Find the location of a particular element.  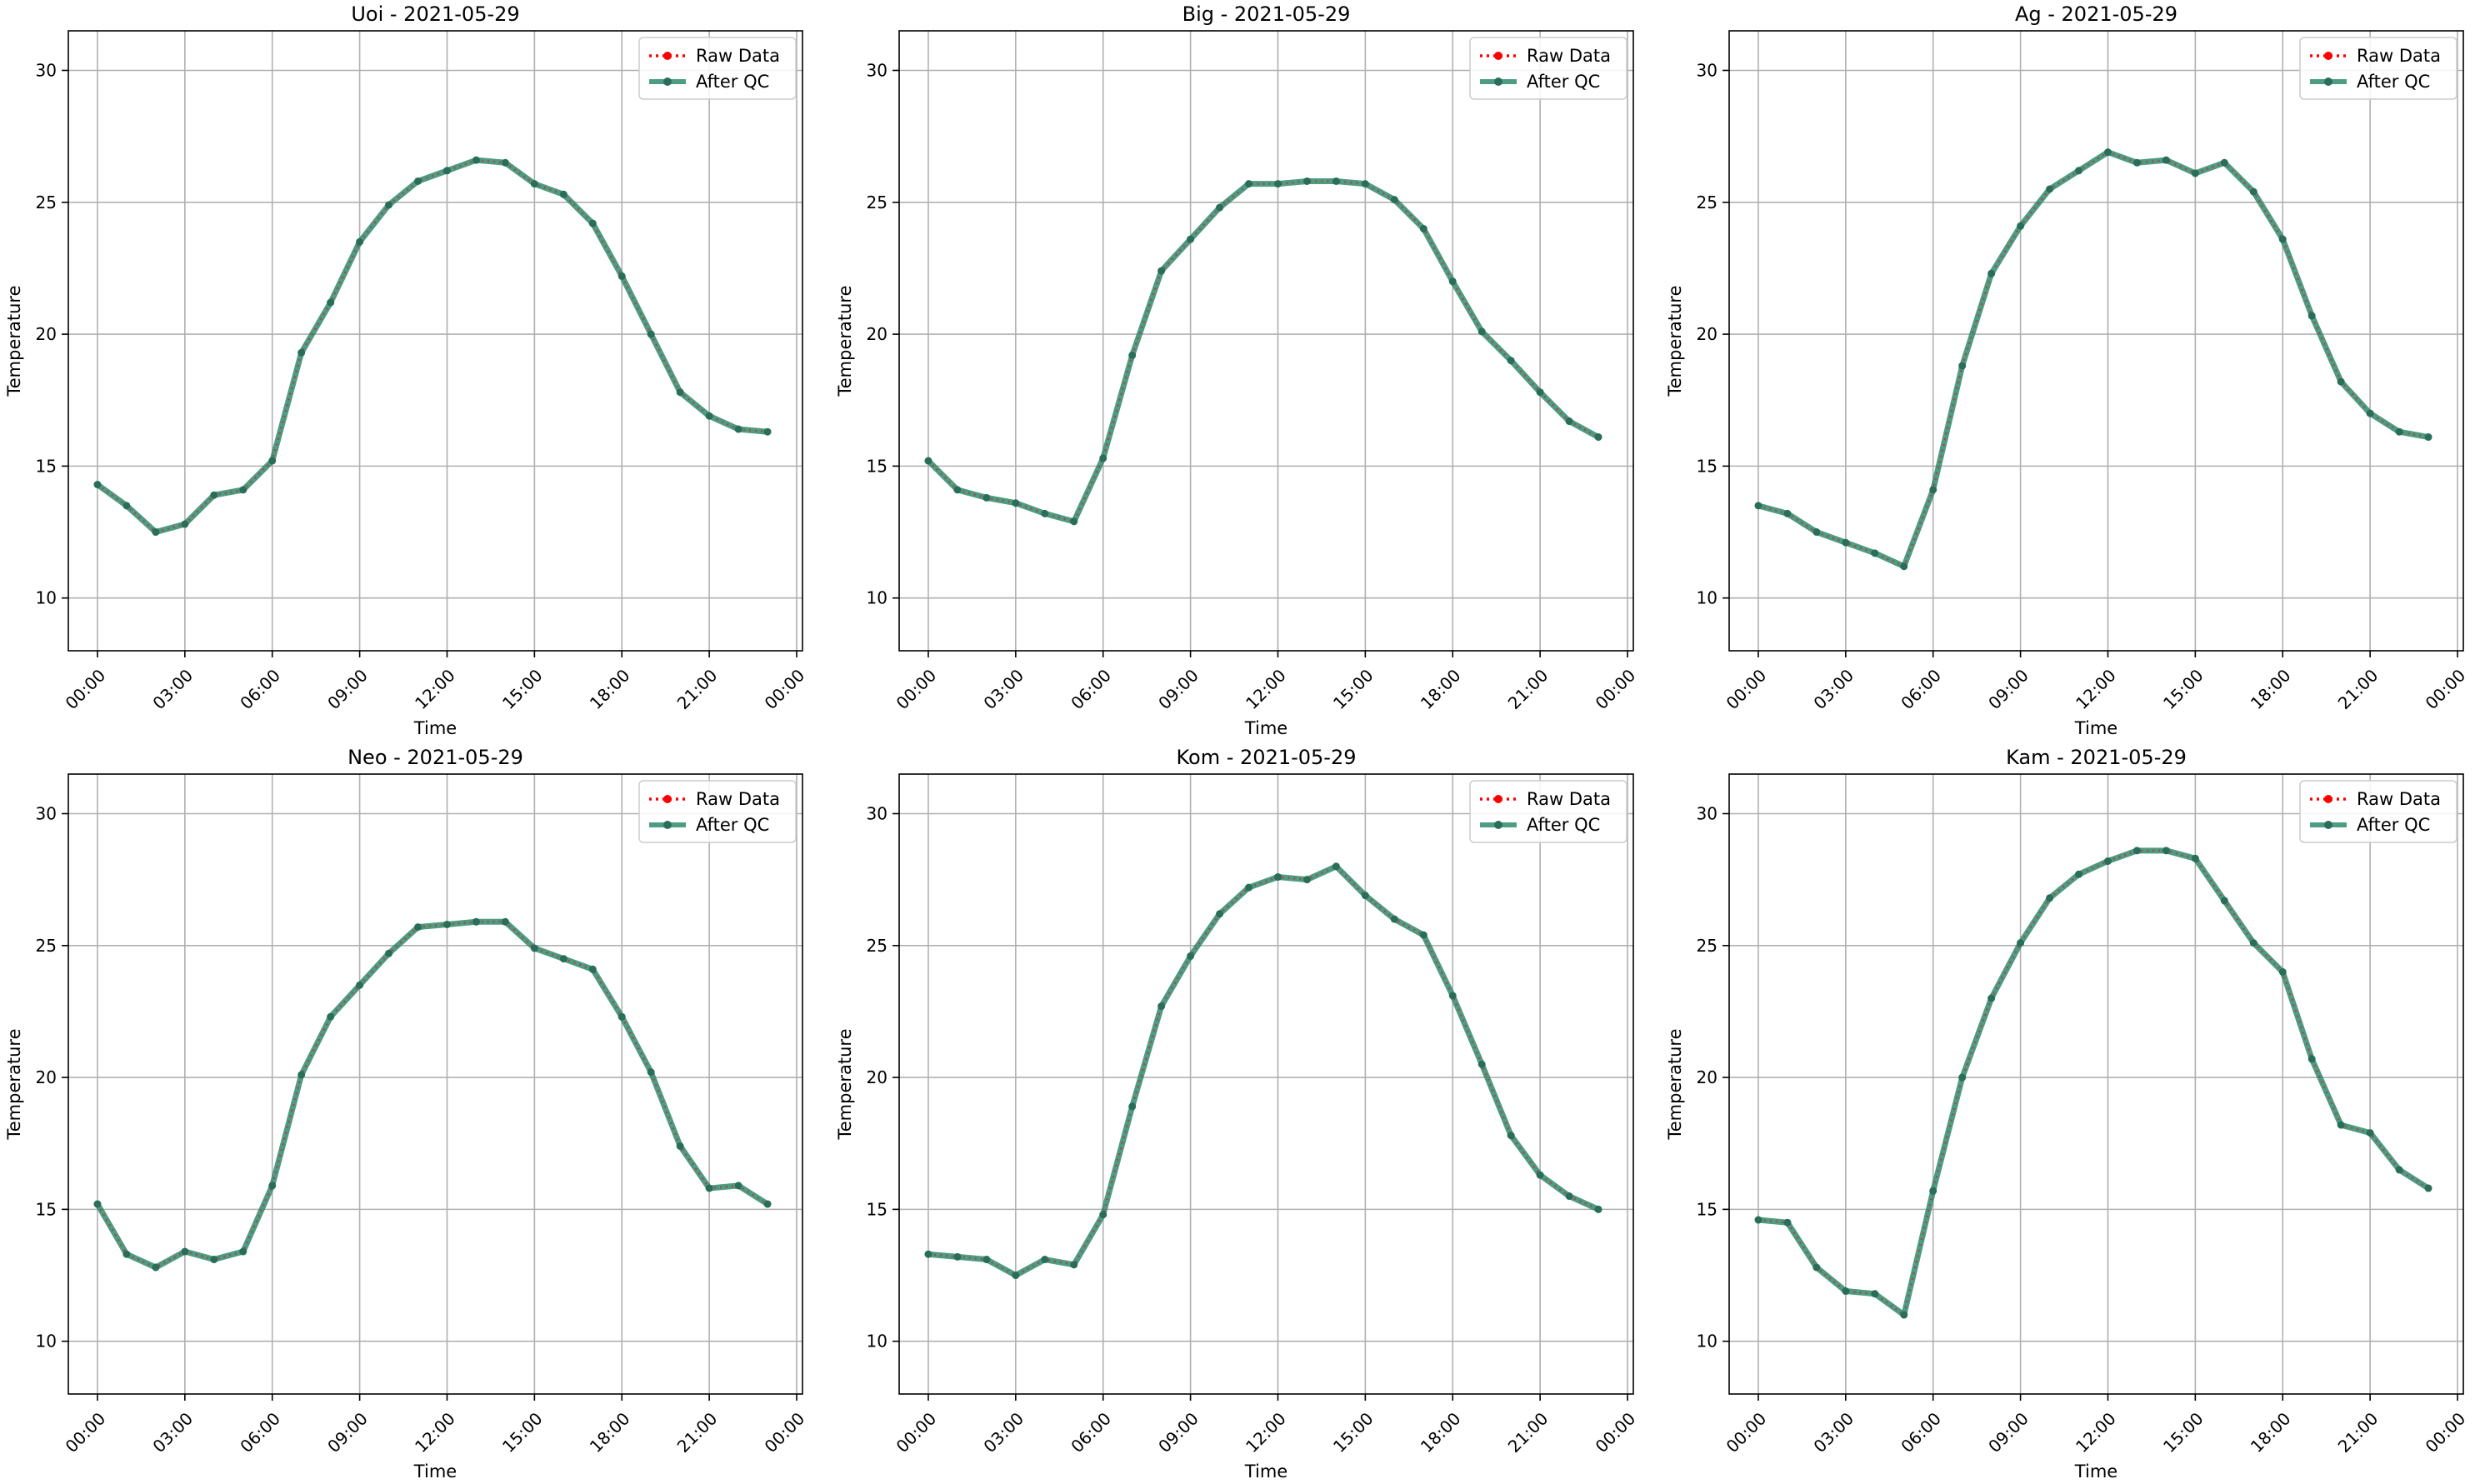

series-line-after-qc is located at coordinates (2093, 359).